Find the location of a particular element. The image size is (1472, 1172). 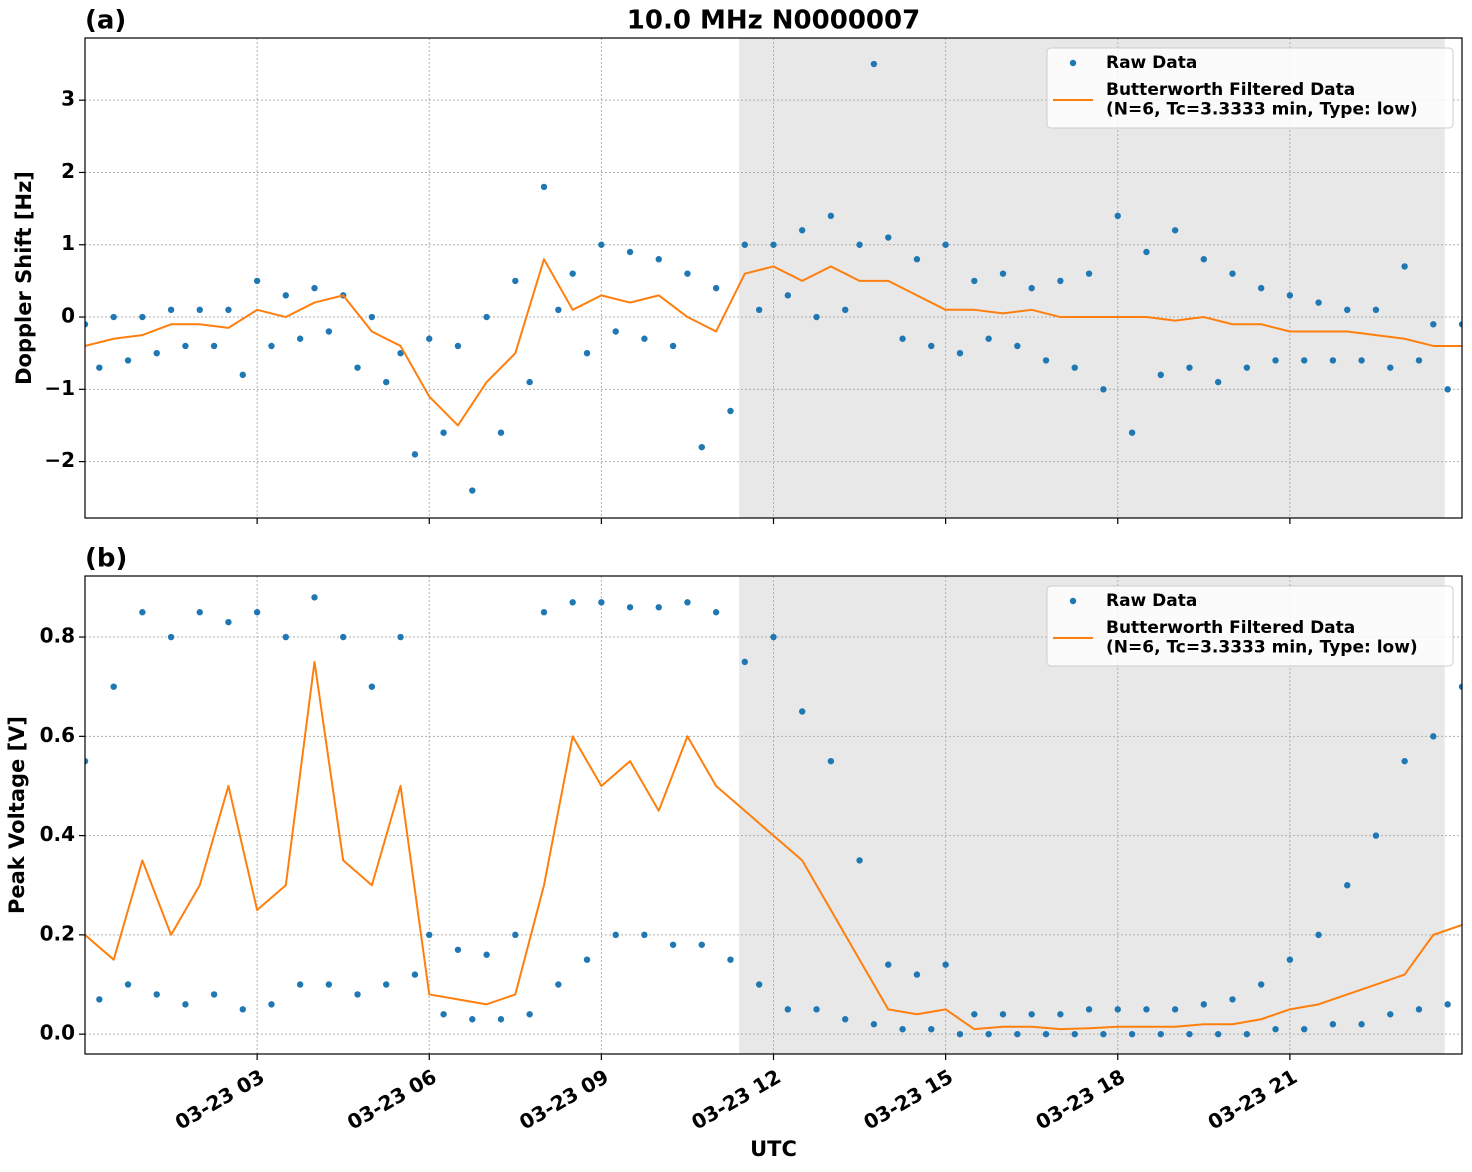

panel-label: (b) is located at coordinates (106, 559).